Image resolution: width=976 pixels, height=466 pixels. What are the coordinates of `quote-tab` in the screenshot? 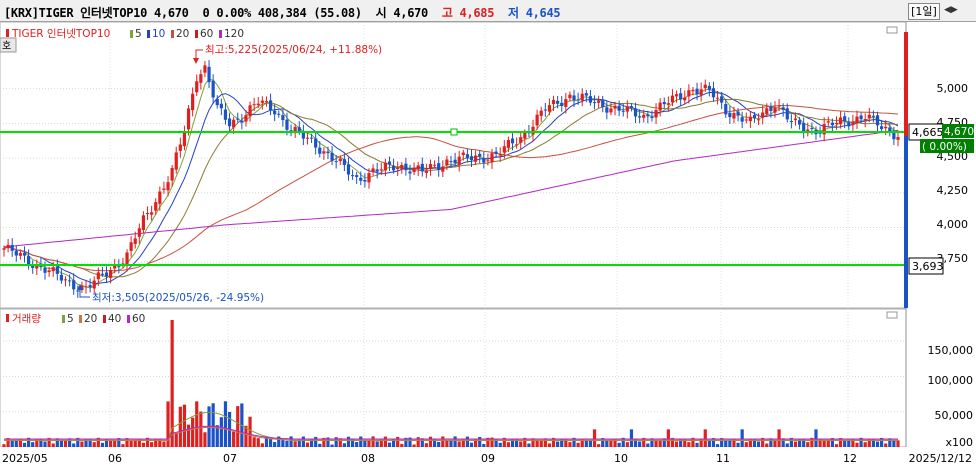 It's located at (8, 45).